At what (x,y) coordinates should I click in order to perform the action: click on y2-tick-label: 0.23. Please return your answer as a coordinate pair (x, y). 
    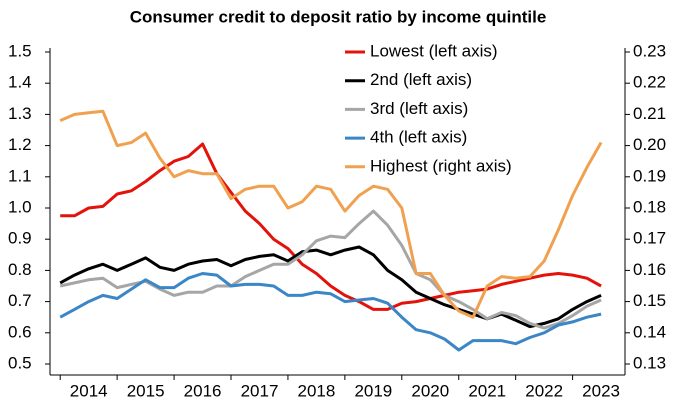
    Looking at the image, I should click on (649, 50).